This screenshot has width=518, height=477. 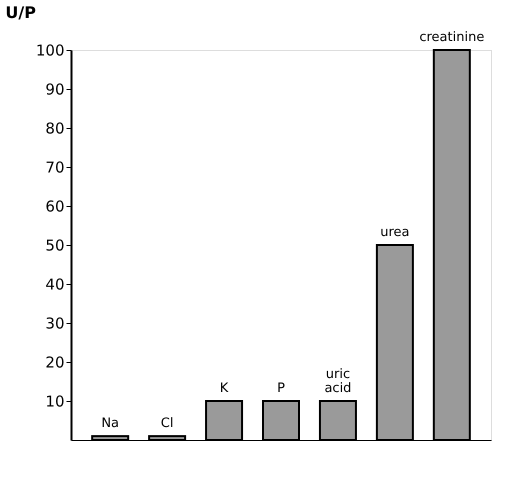 What do you see at coordinates (54, 89) in the screenshot?
I see `y-tick-label: 90` at bounding box center [54, 89].